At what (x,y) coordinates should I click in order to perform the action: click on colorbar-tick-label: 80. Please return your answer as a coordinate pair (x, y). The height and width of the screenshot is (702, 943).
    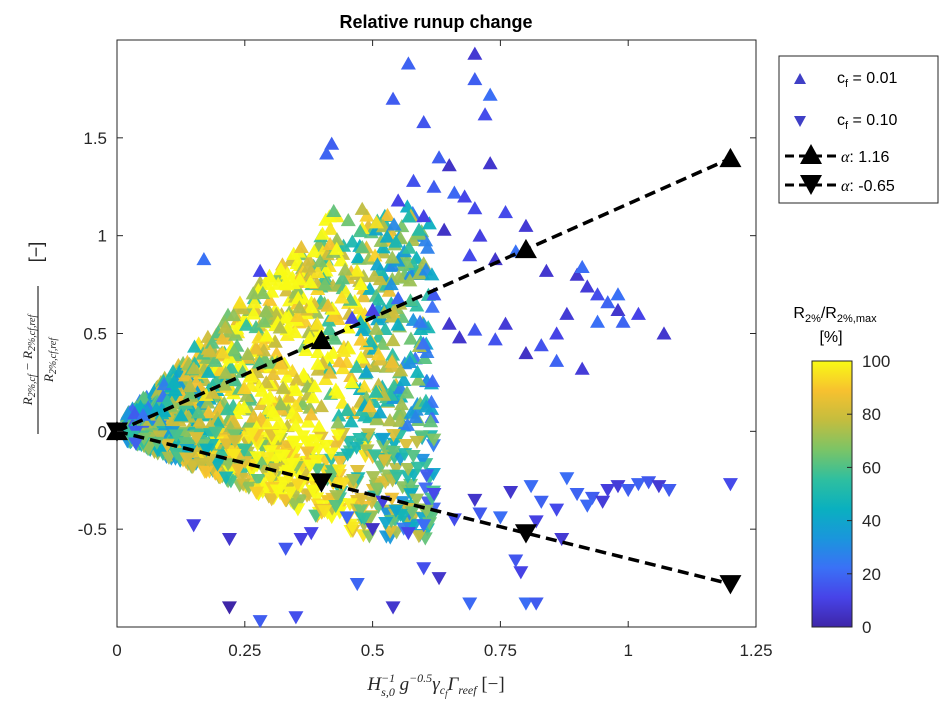
    Looking at the image, I should click on (871, 414).